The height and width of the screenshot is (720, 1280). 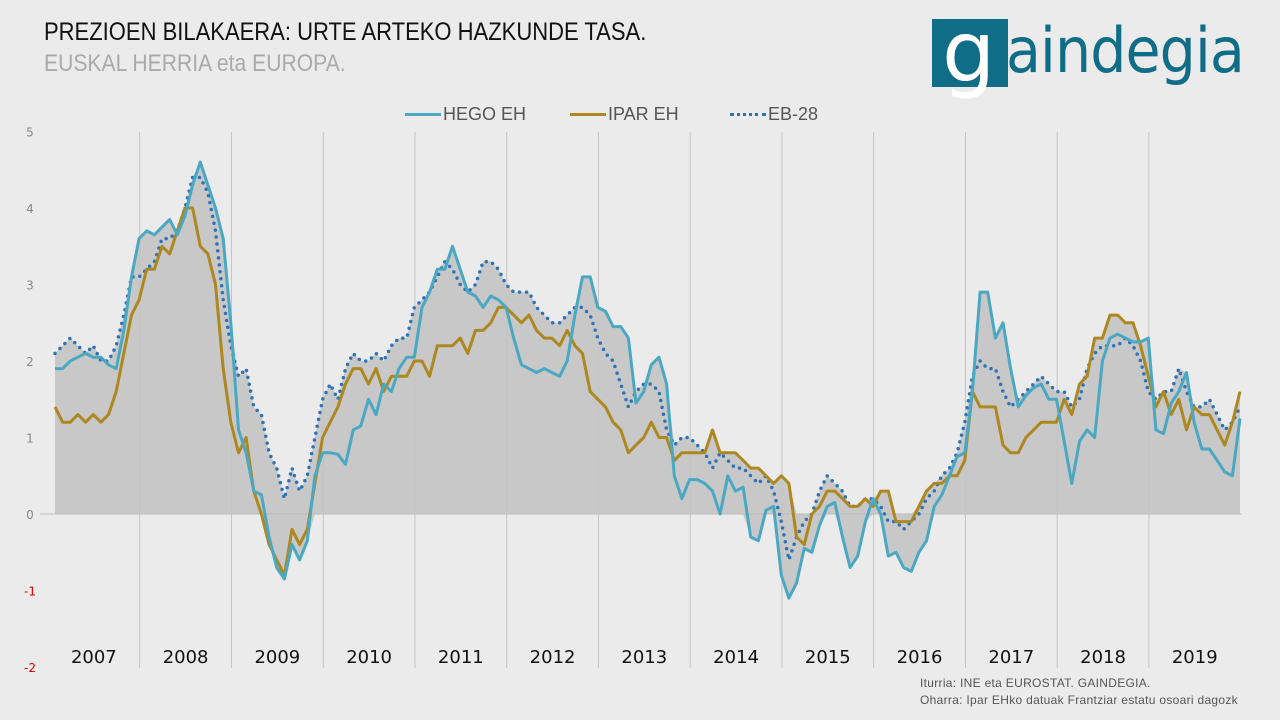 I want to click on x-tick-label: 2015, so click(x=828, y=657).